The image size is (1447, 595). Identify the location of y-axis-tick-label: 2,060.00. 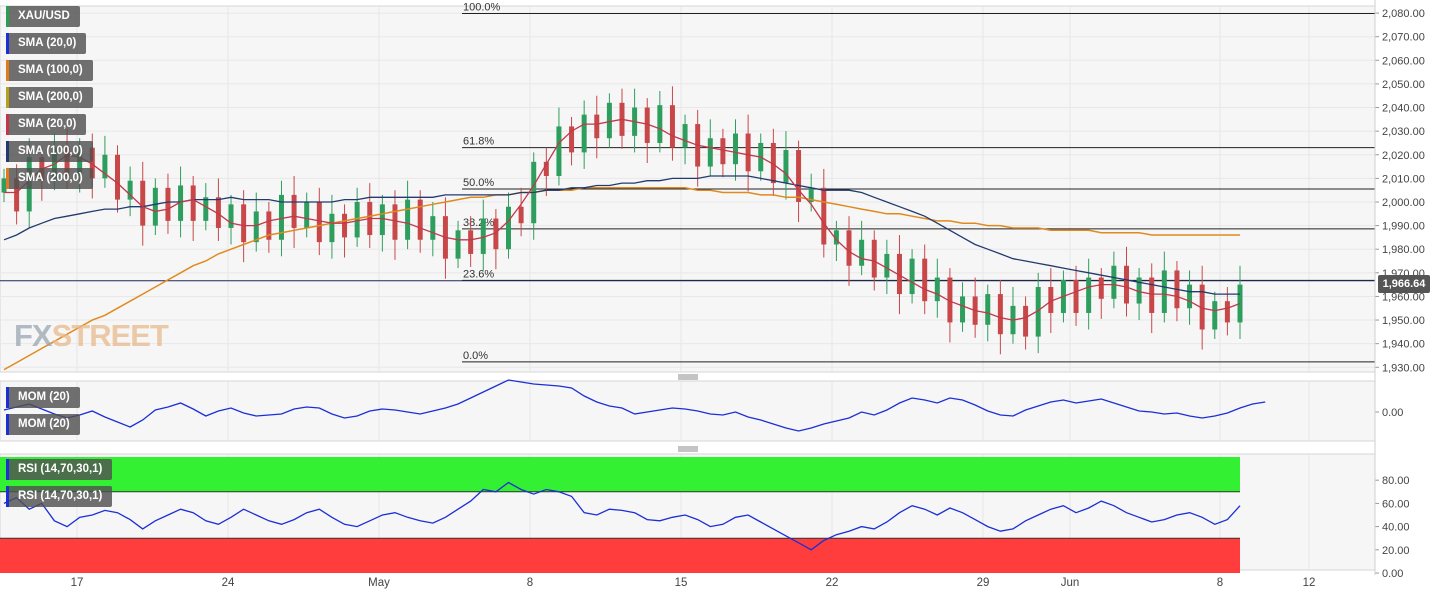
(1403, 61).